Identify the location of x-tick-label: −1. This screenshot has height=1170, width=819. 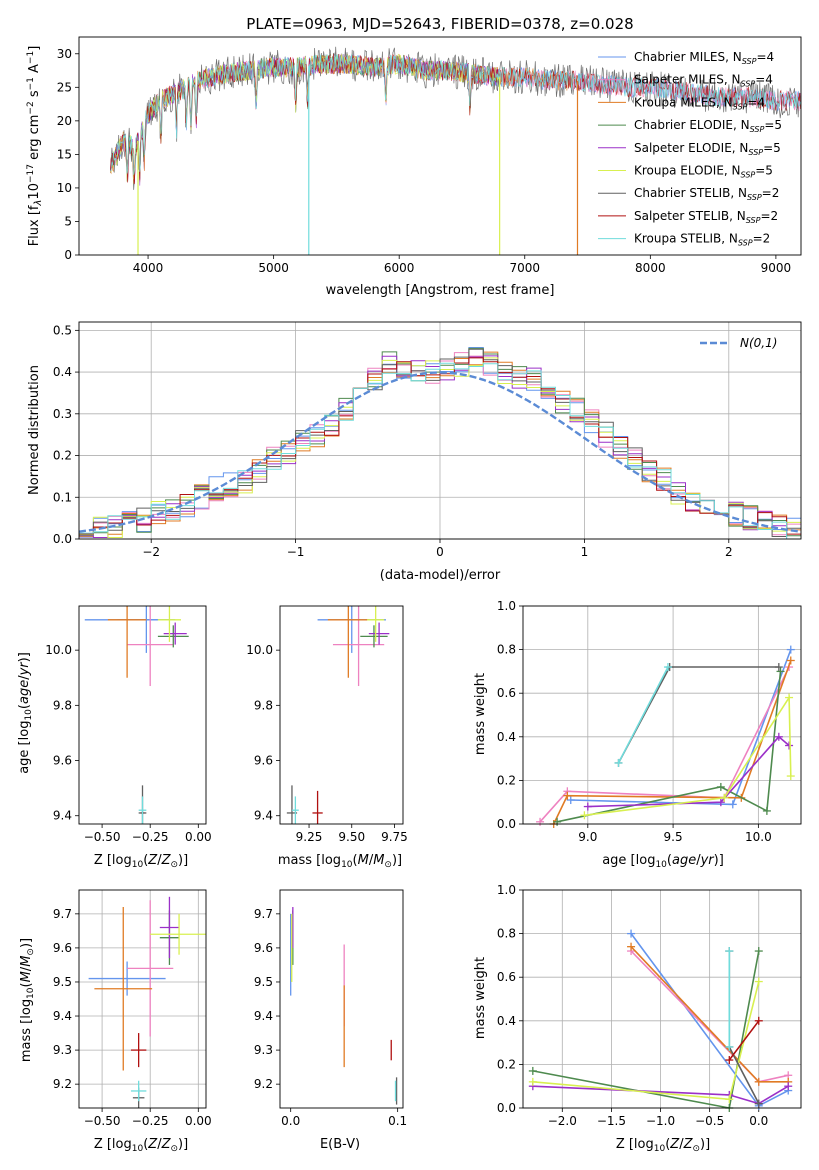
(296, 552).